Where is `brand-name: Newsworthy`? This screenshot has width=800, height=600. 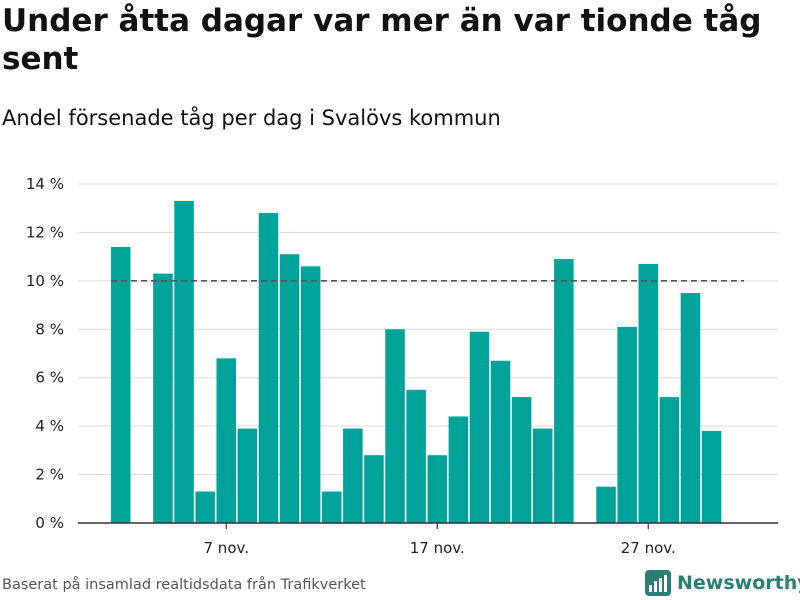 brand-name: Newsworthy is located at coordinates (738, 583).